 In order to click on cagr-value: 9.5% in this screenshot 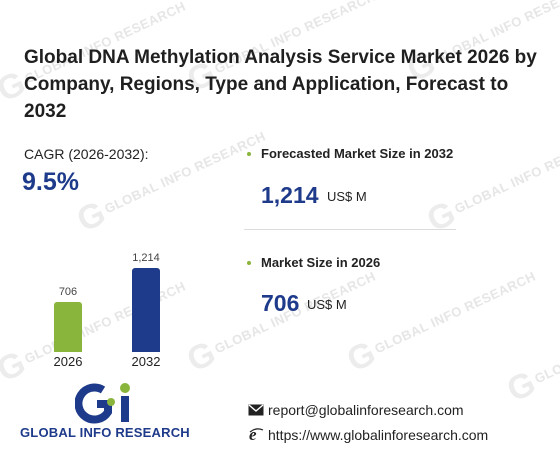, I will do `click(50, 182)`.